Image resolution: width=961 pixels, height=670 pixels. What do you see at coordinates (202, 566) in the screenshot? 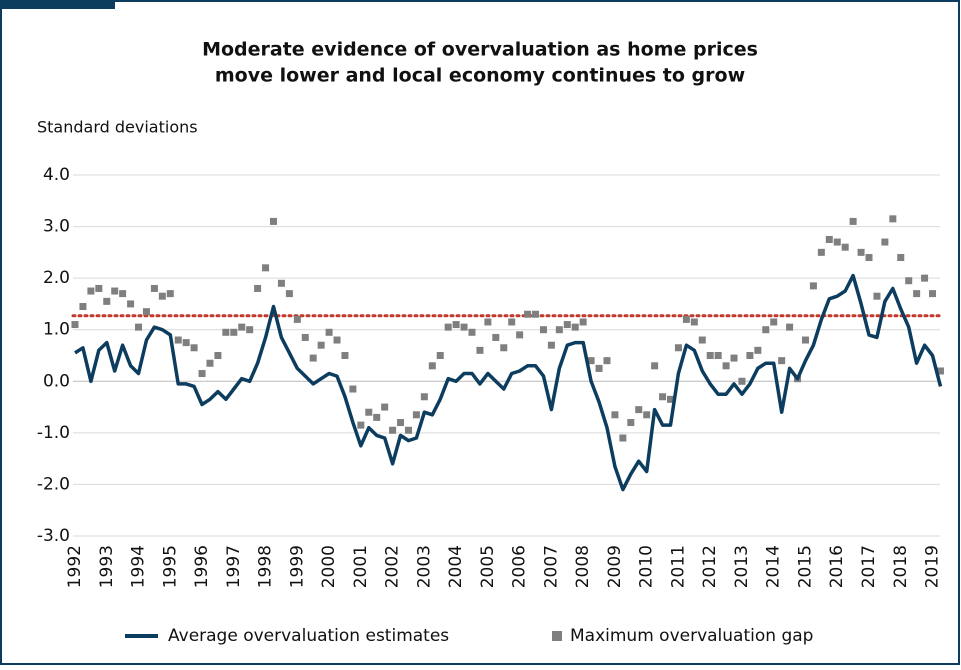
I see `x-tick-label: 1996` at bounding box center [202, 566].